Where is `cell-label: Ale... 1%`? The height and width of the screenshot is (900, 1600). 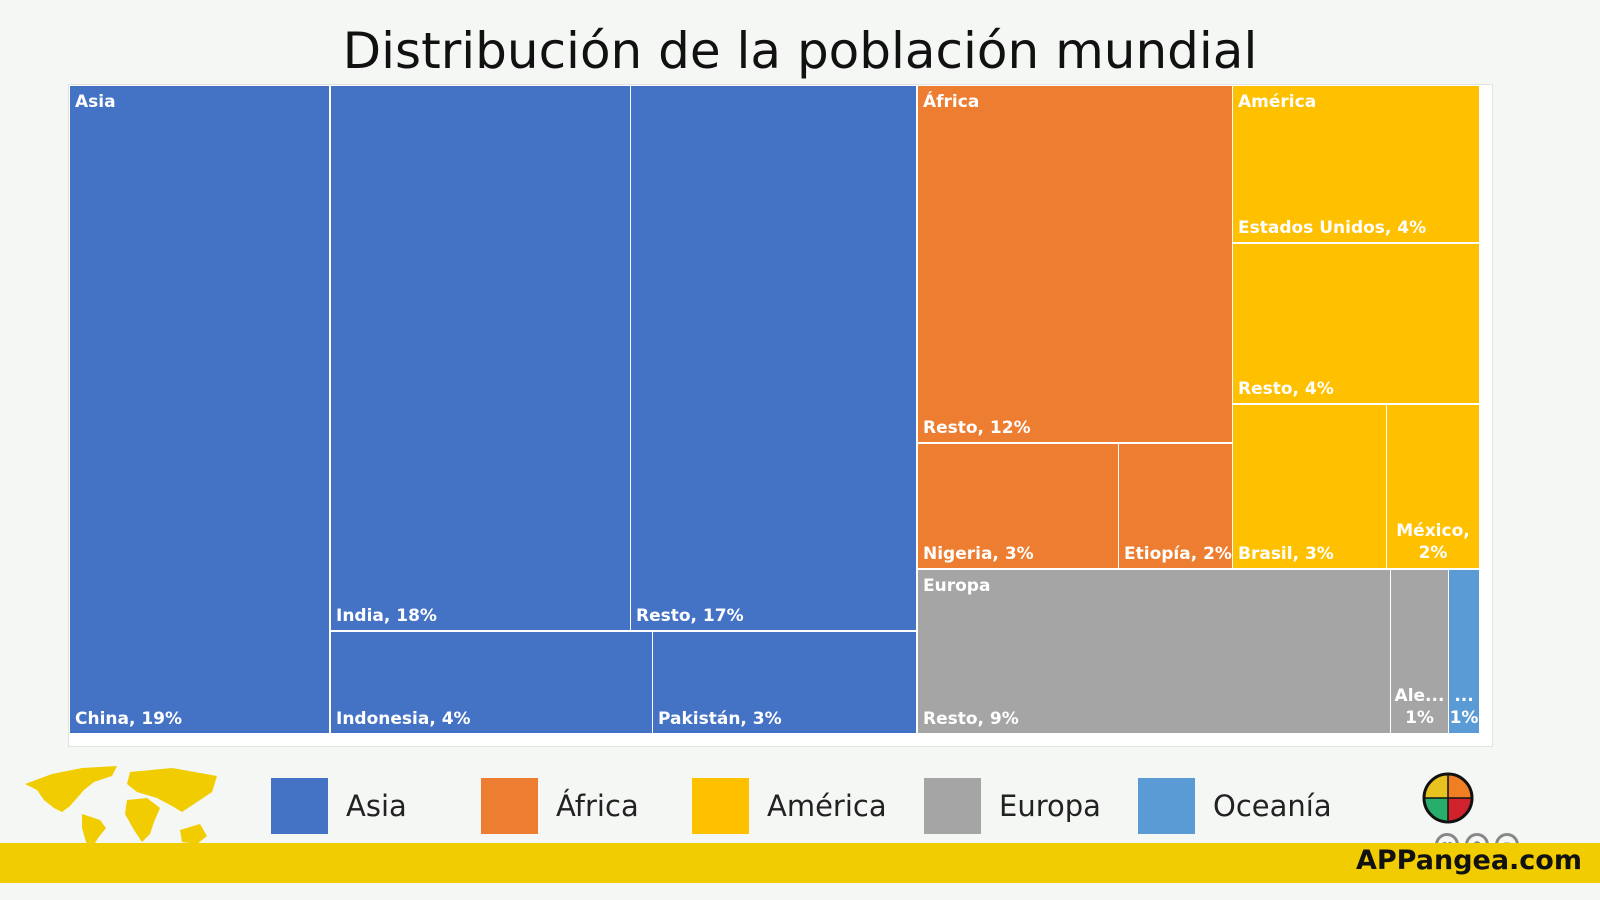 cell-label: Ale... 1% is located at coordinates (1419, 707).